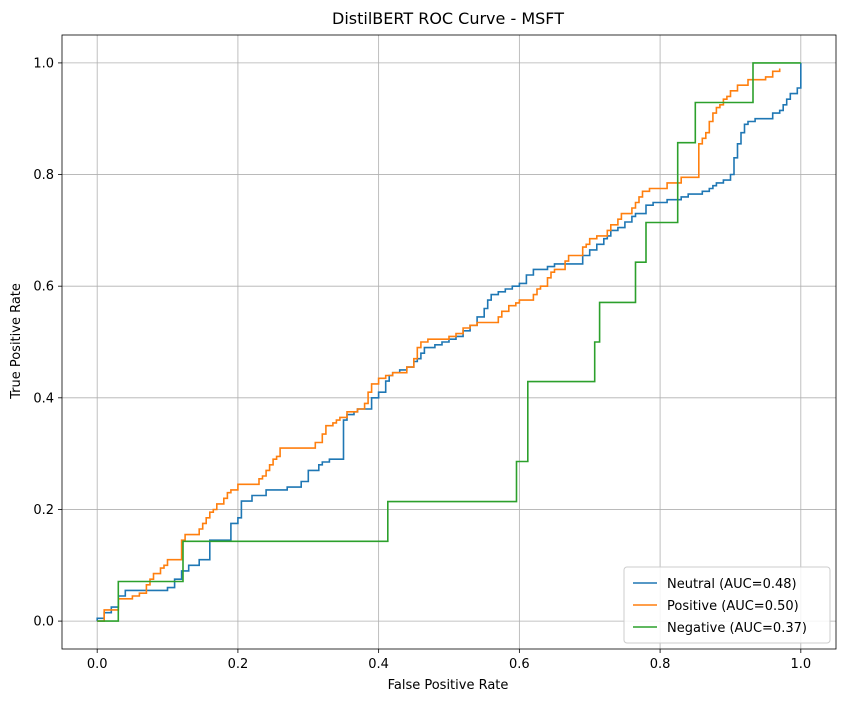 Image resolution: width=846 pixels, height=705 pixels. What do you see at coordinates (660, 664) in the screenshot?
I see `x-tick-label: 0.8` at bounding box center [660, 664].